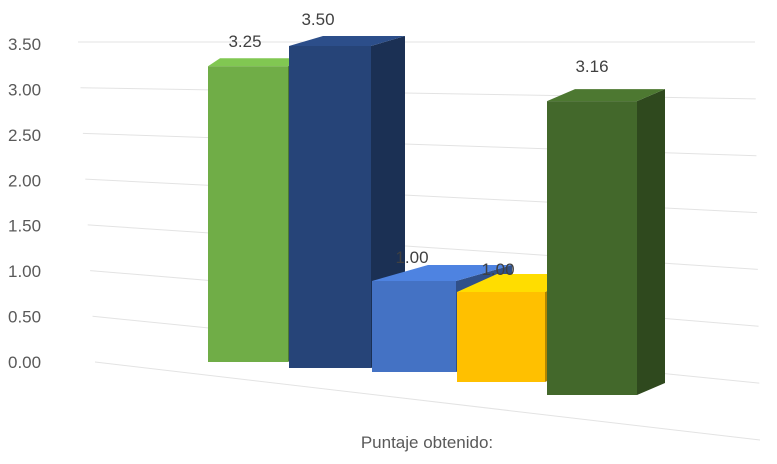  I want to click on y-axis-ticks: 0.00 0.50 1.00 1.50 2.00 2.50 3.00 3.50, so click(24, 203).